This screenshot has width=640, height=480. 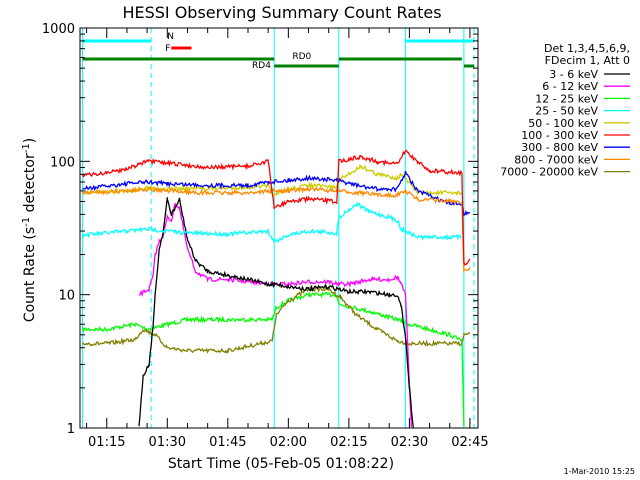 What do you see at coordinates (58, 29) in the screenshot?
I see `y-tick-label-1000: 1000` at bounding box center [58, 29].